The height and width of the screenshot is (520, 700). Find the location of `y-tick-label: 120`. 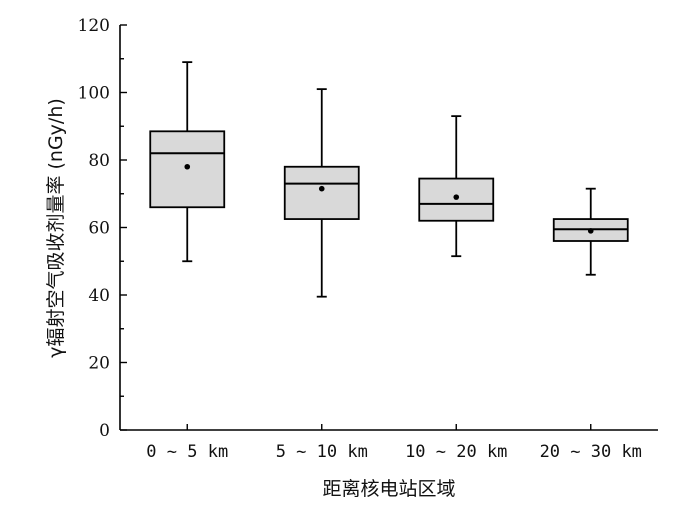

y-tick-label: 120 is located at coordinates (94, 26).